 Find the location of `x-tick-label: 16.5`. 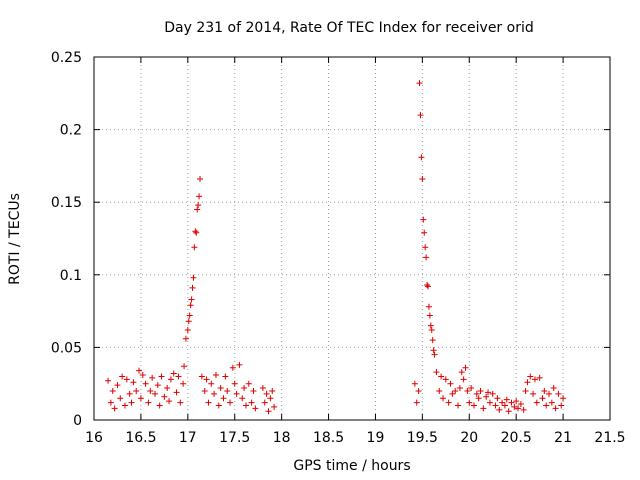

x-tick-label: 16.5 is located at coordinates (140, 438).